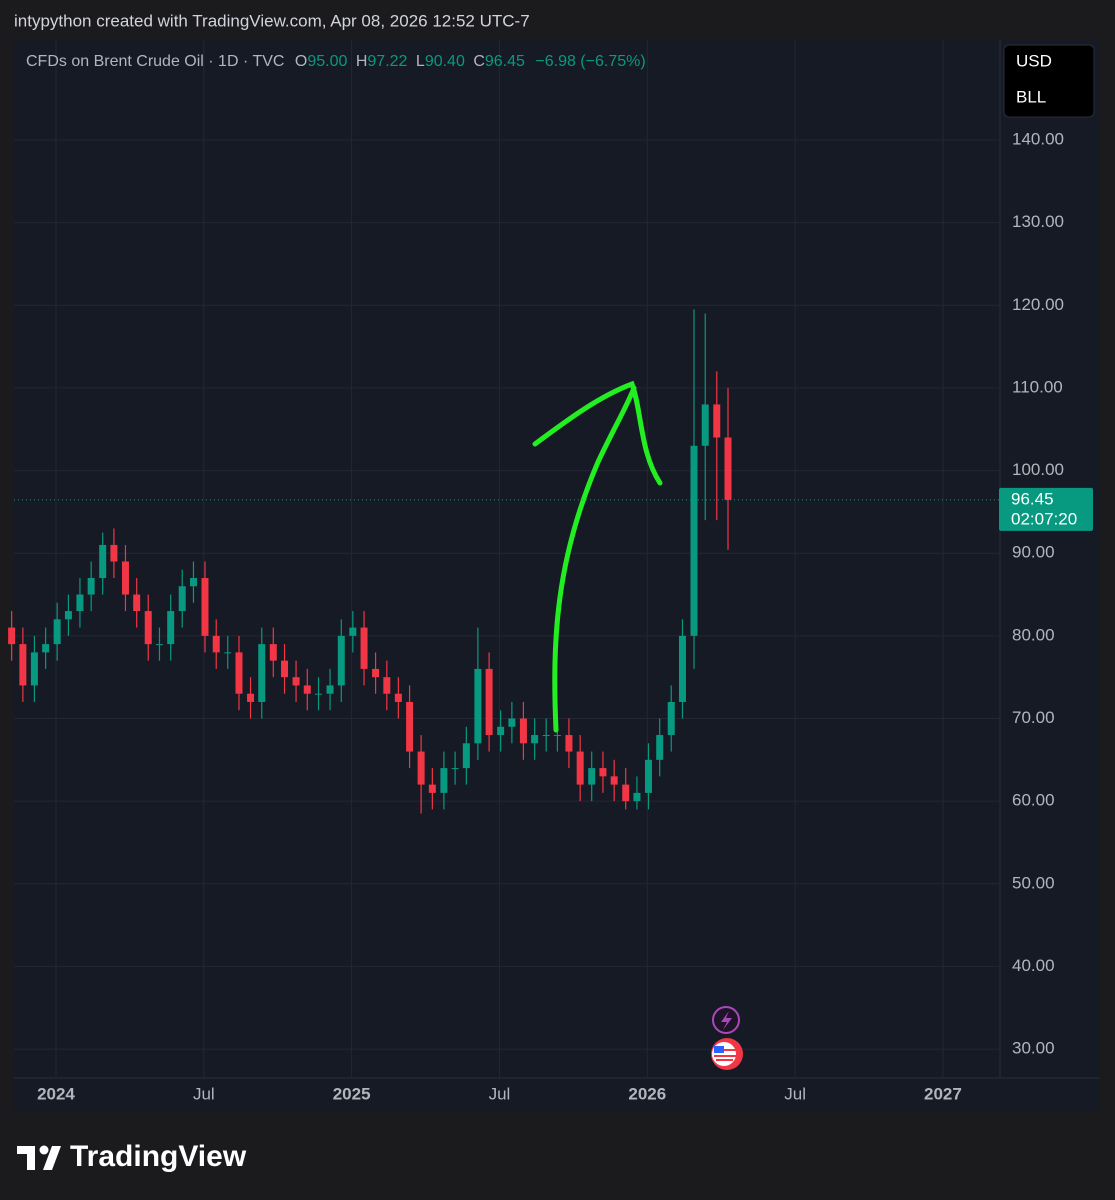 Image resolution: width=1115 pixels, height=1200 pixels. I want to click on flag-stripes, so click(725, 1055).